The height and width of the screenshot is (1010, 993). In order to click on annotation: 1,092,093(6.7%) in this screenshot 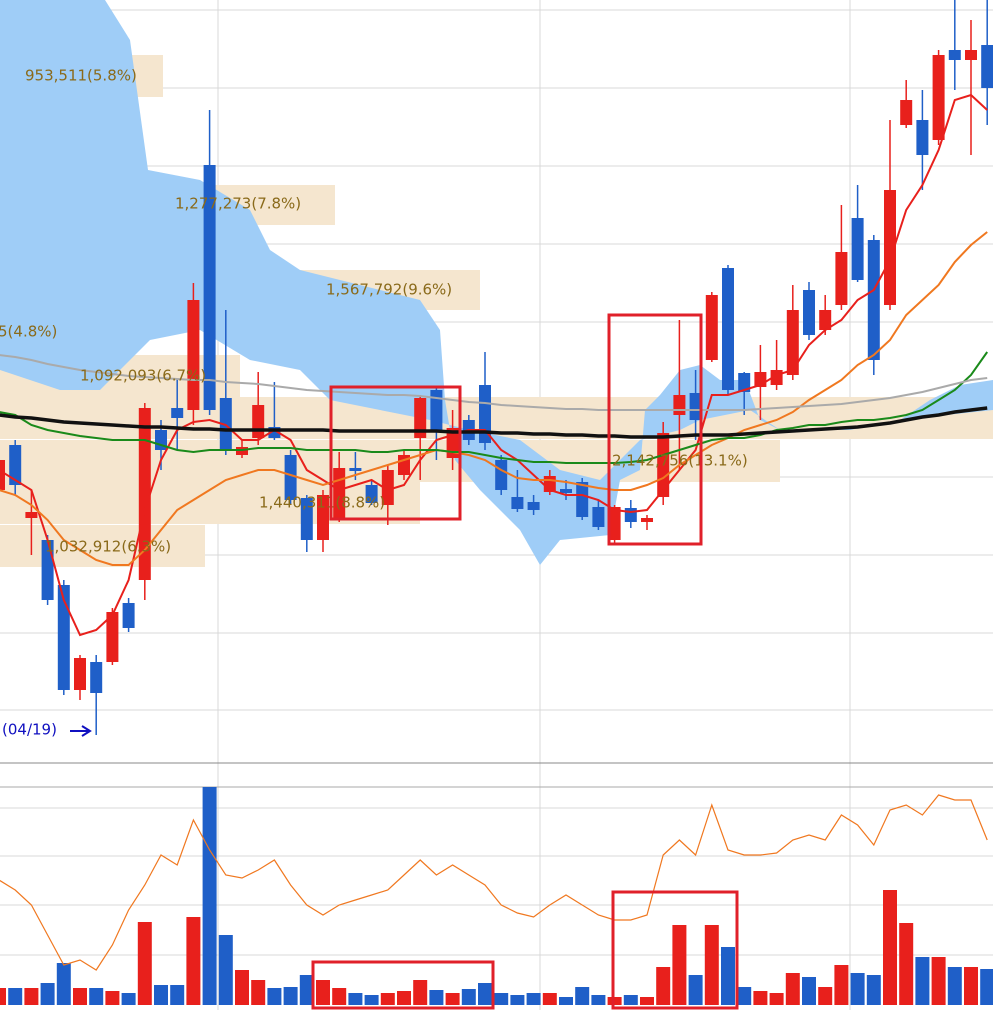, I will do `click(143, 376)`.